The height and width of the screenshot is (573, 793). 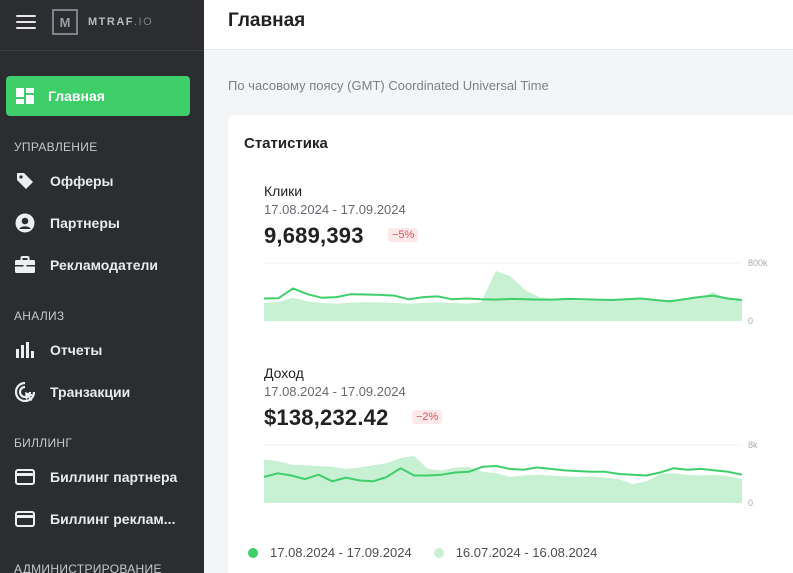 What do you see at coordinates (25, 265) in the screenshot?
I see `briefcase-icon` at bounding box center [25, 265].